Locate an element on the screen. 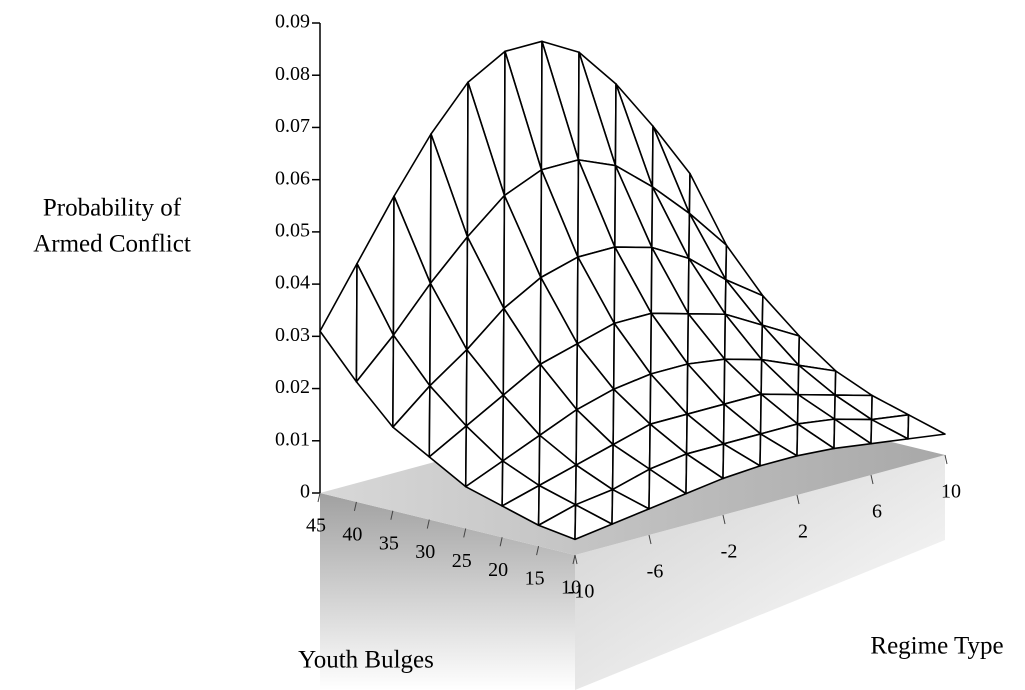  y-tick-label: 35 is located at coordinates (389, 543).